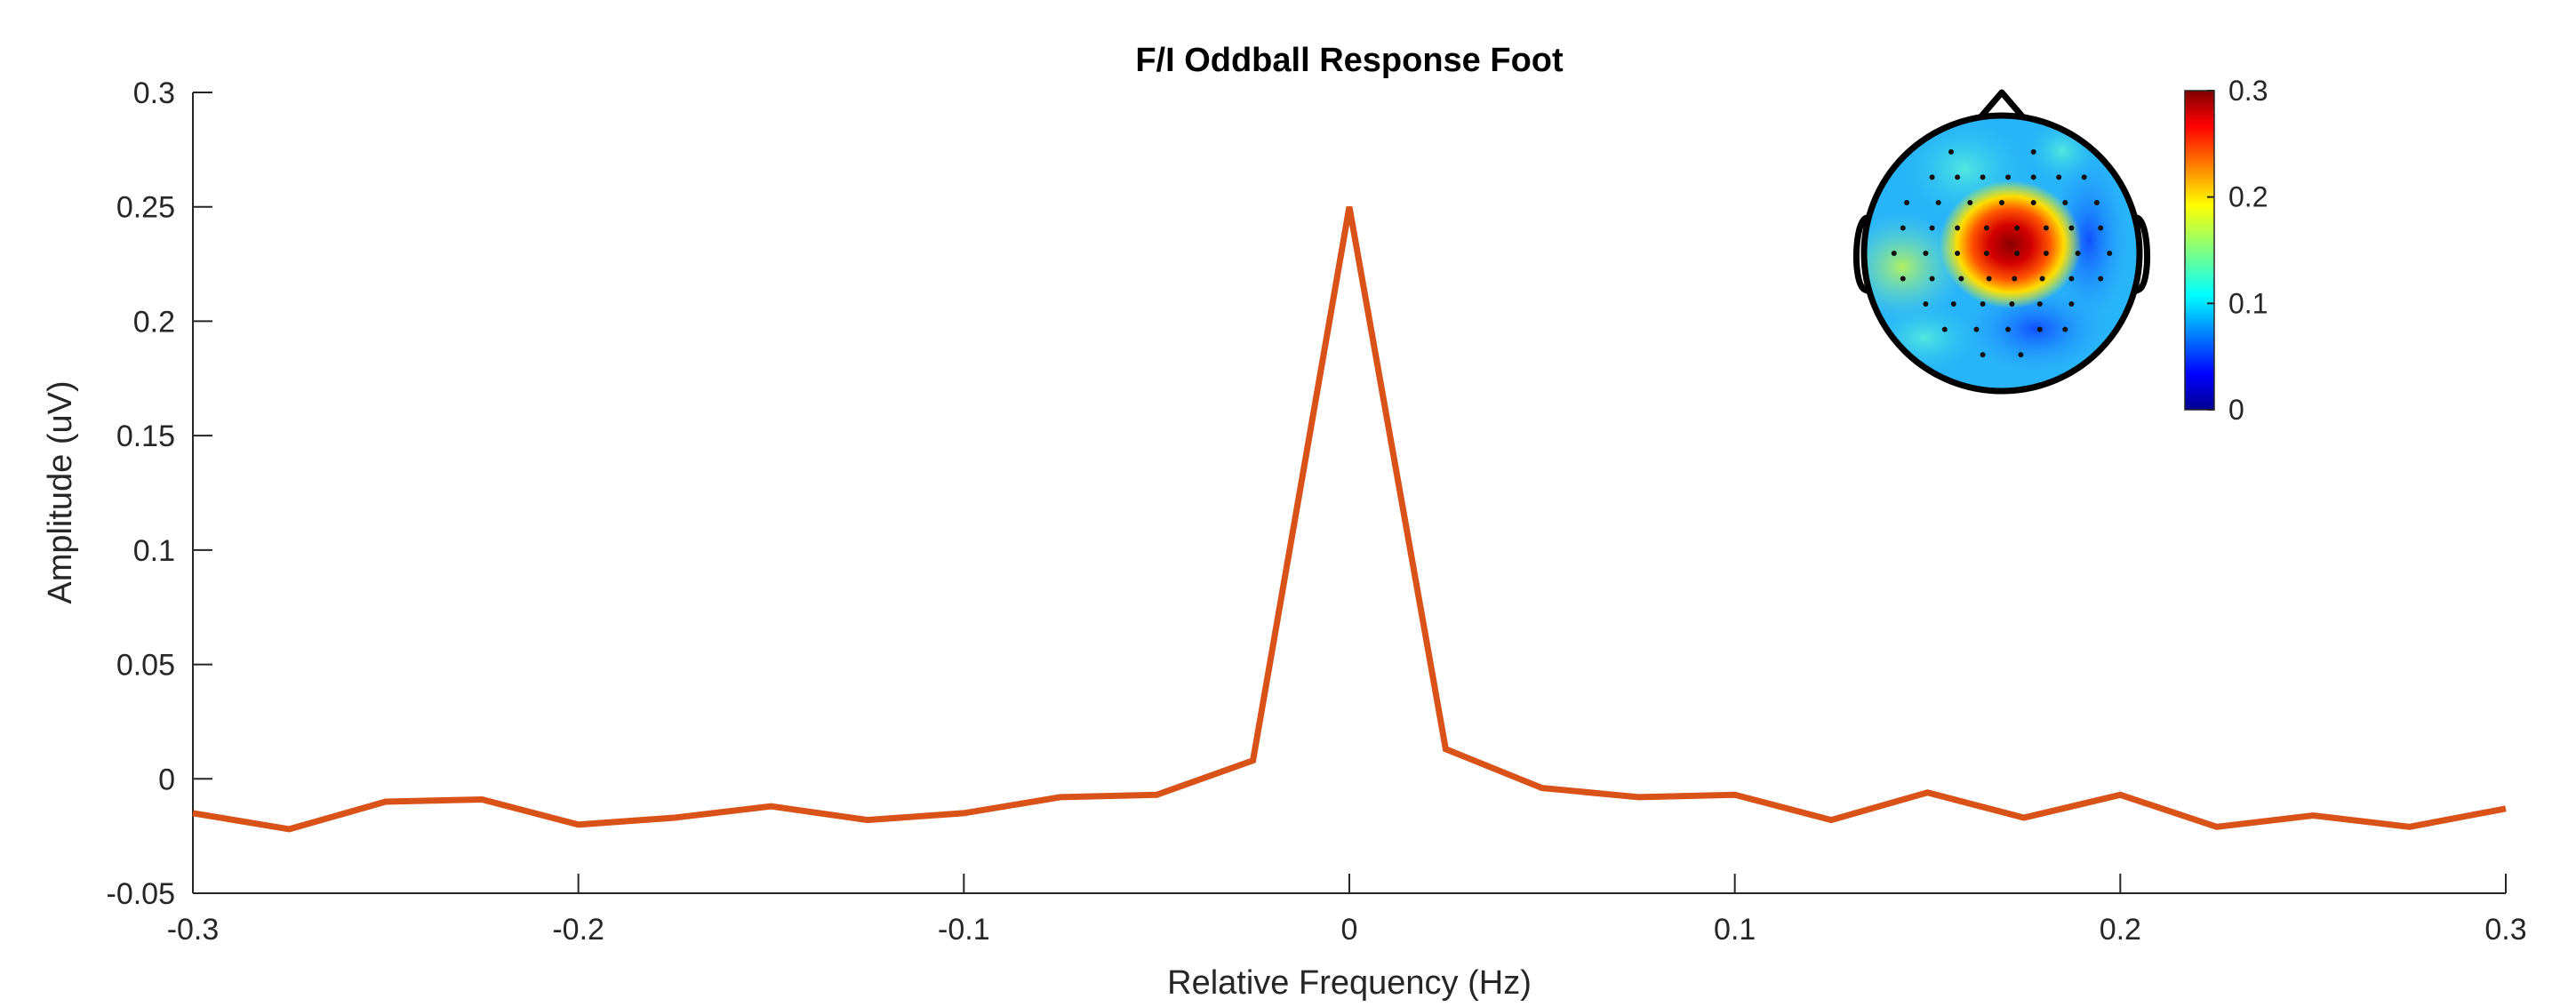  I want to click on scalp-topography-inset, so click(2001, 242).